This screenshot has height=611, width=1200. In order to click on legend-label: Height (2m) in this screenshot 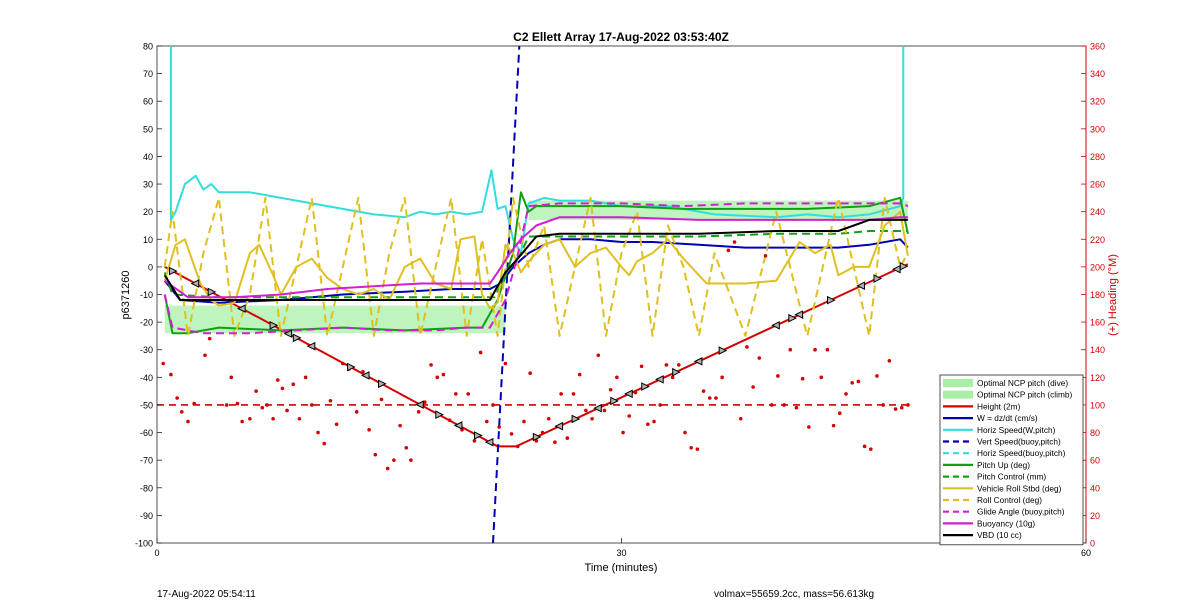, I will do `click(999, 406)`.